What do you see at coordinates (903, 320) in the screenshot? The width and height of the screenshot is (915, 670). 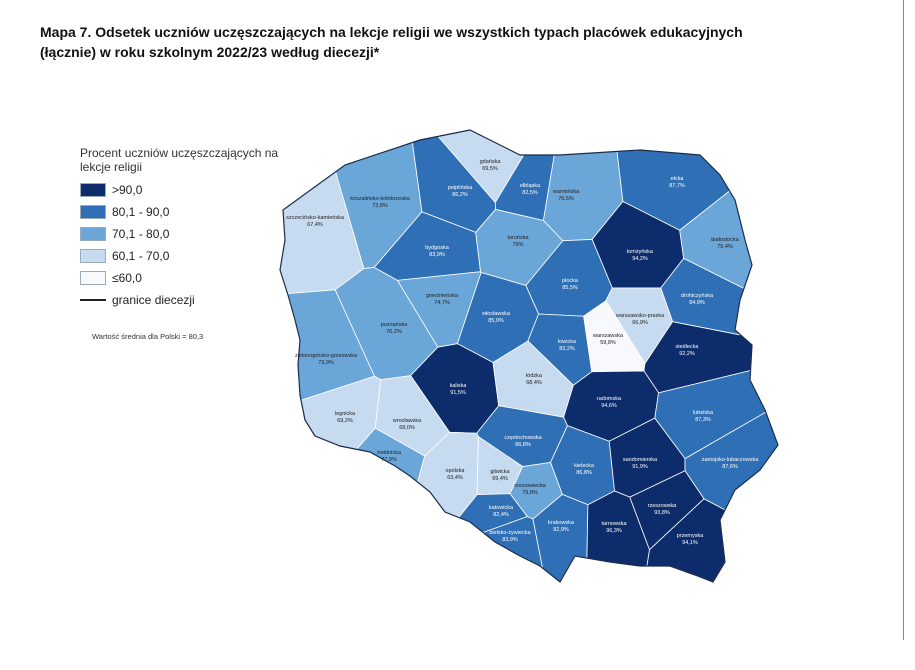 I see `page-edge` at bounding box center [903, 320].